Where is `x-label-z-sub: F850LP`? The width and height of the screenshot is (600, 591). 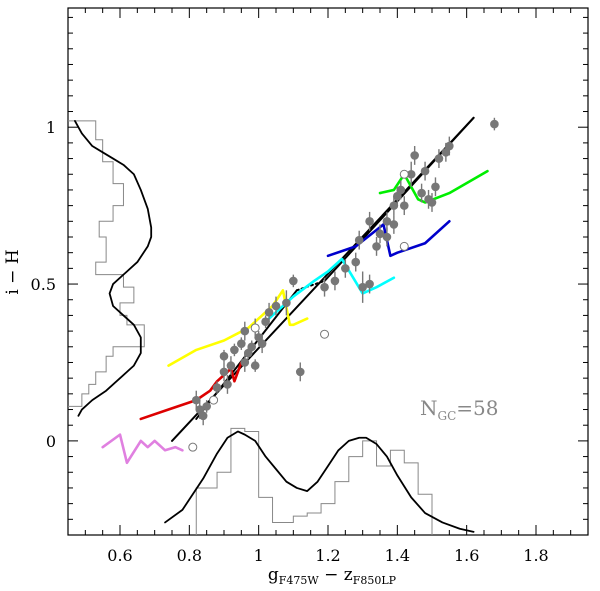
x-label-z-sub: F850LP is located at coordinates (375, 580).